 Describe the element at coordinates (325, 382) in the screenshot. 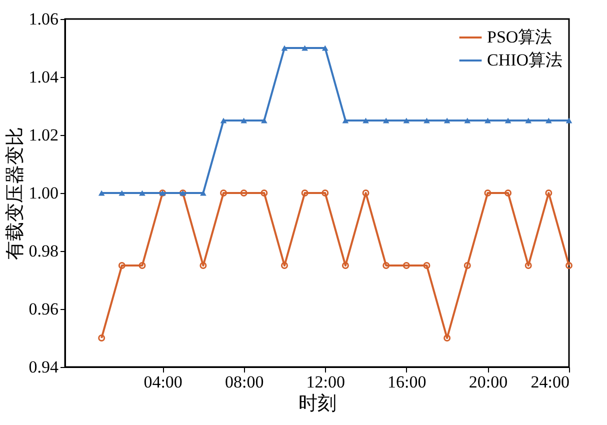

I see `x-tick-label: 12:00` at that location.